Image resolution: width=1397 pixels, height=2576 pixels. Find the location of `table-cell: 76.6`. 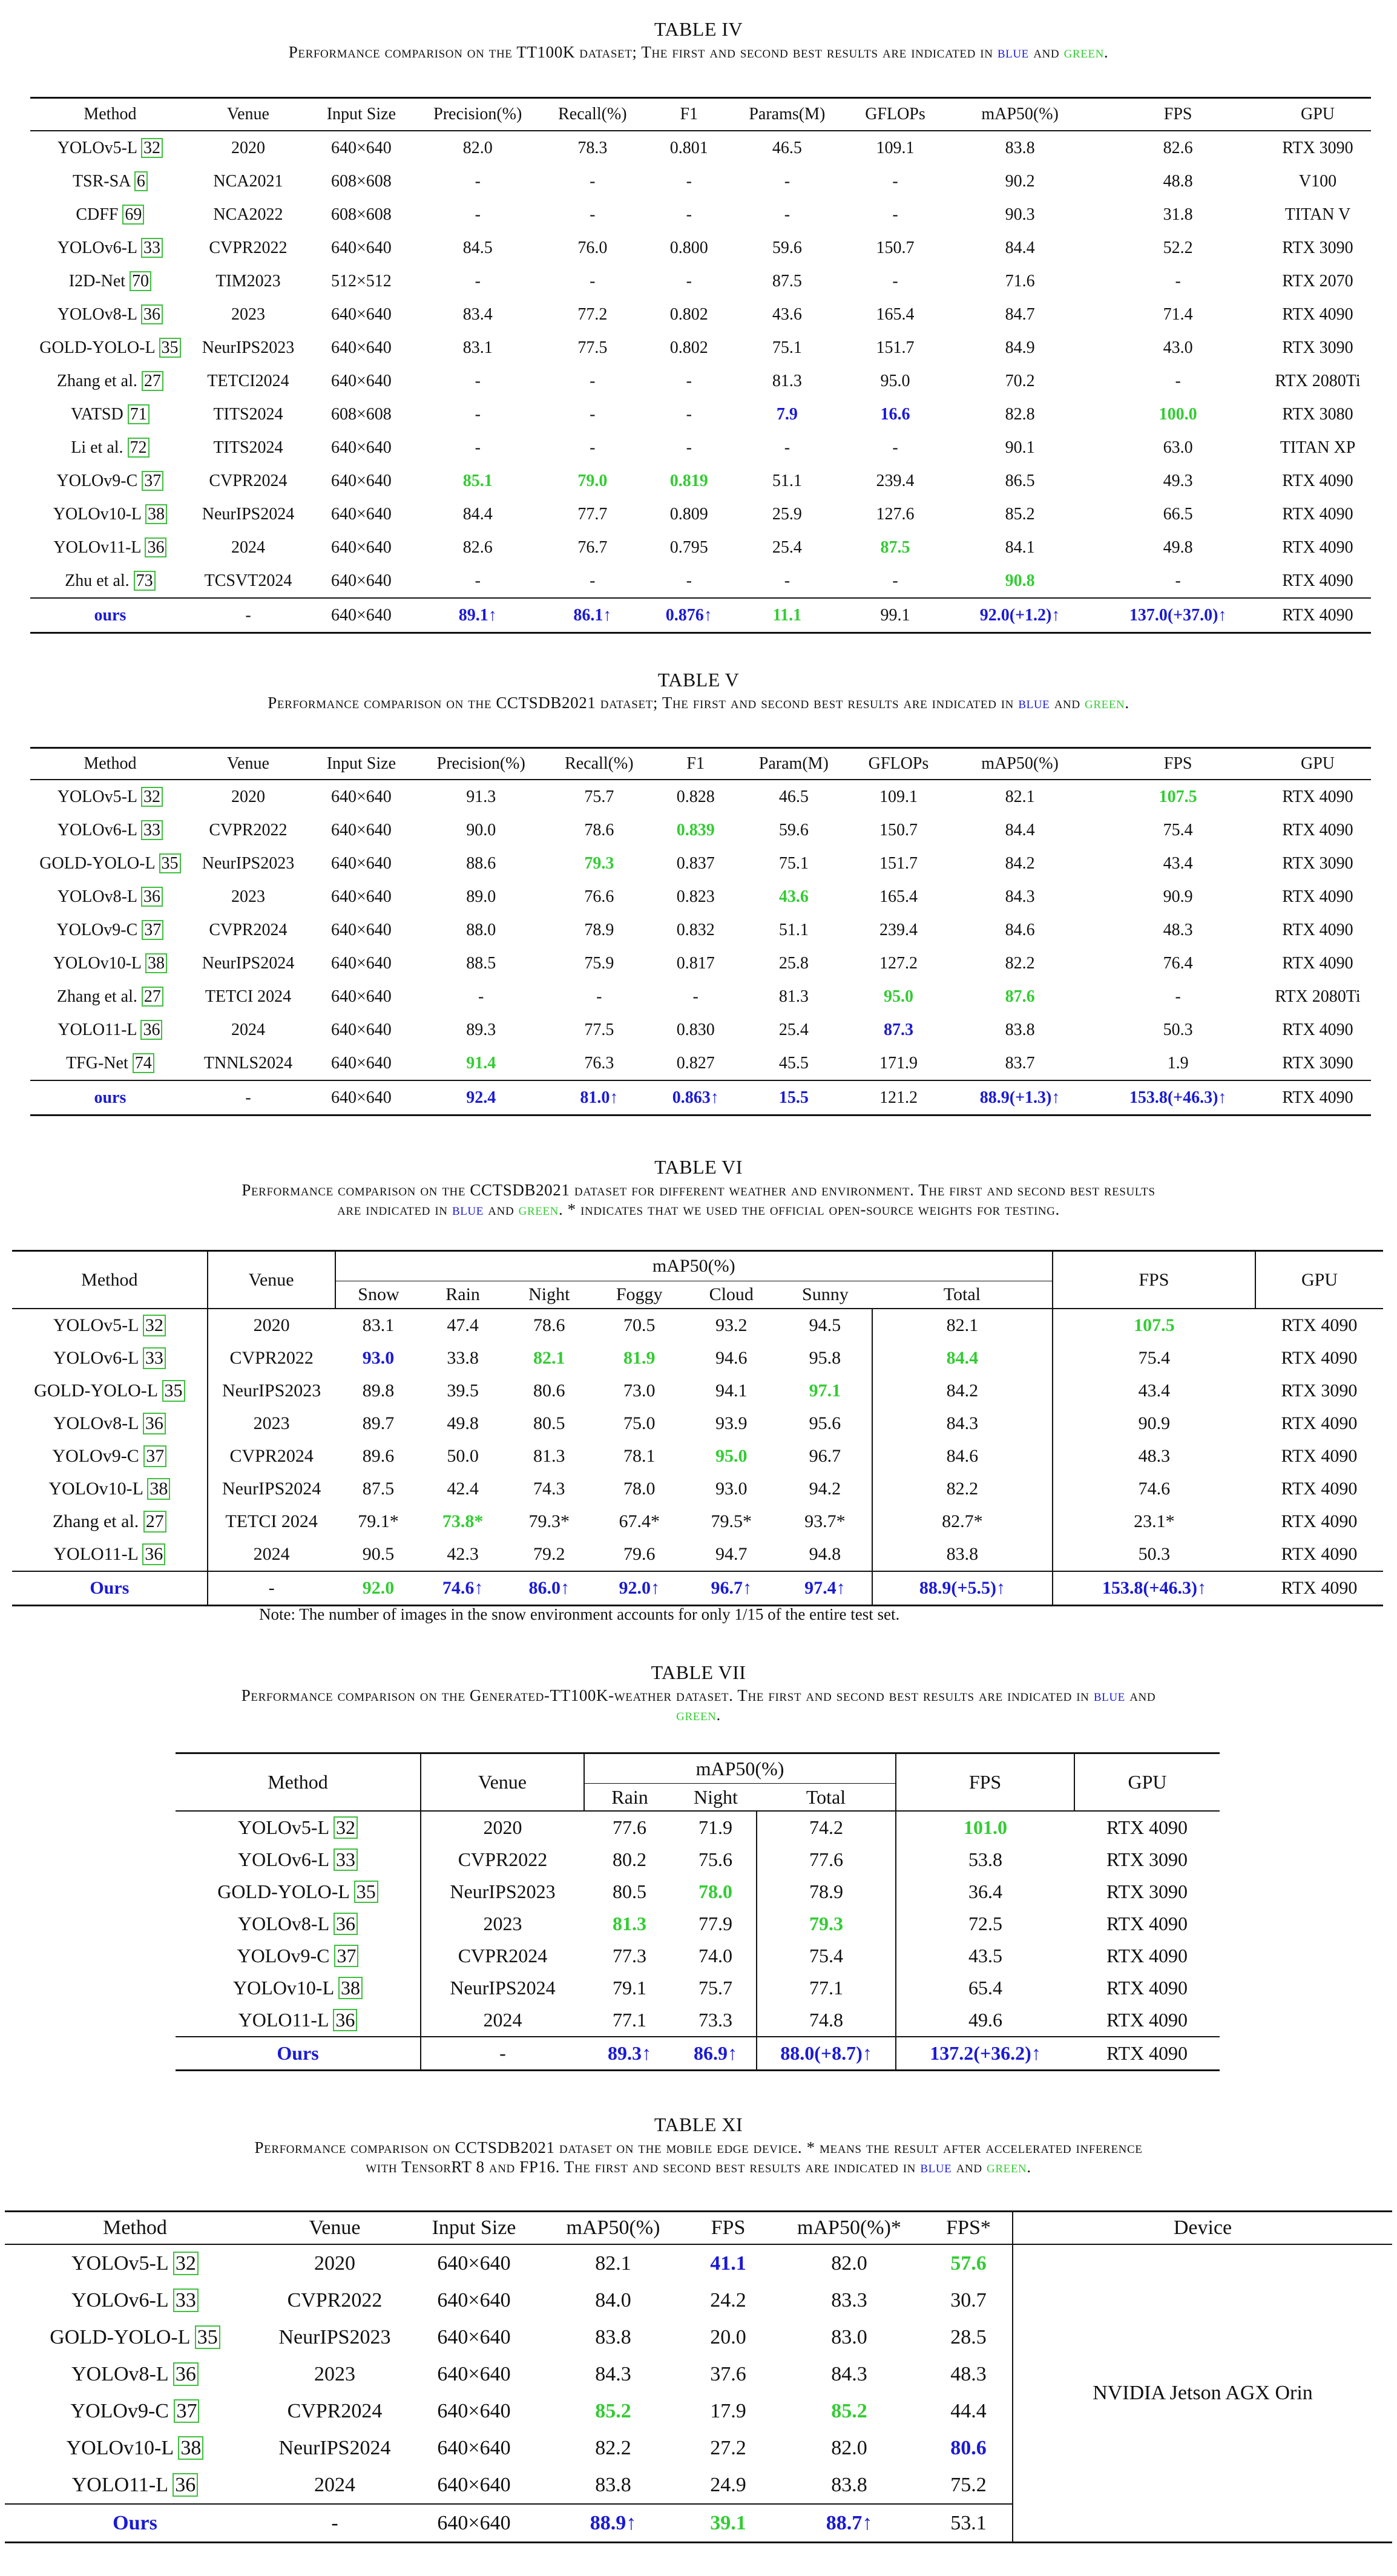

table-cell: 76.6 is located at coordinates (599, 896).